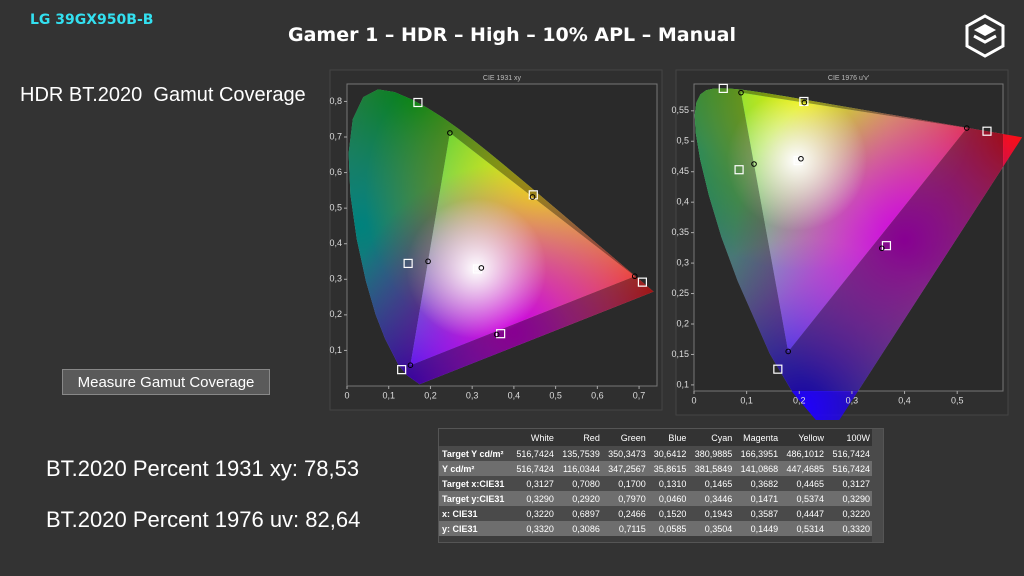 This screenshot has height=576, width=1024. I want to click on cell: 0,1449, so click(764, 528).